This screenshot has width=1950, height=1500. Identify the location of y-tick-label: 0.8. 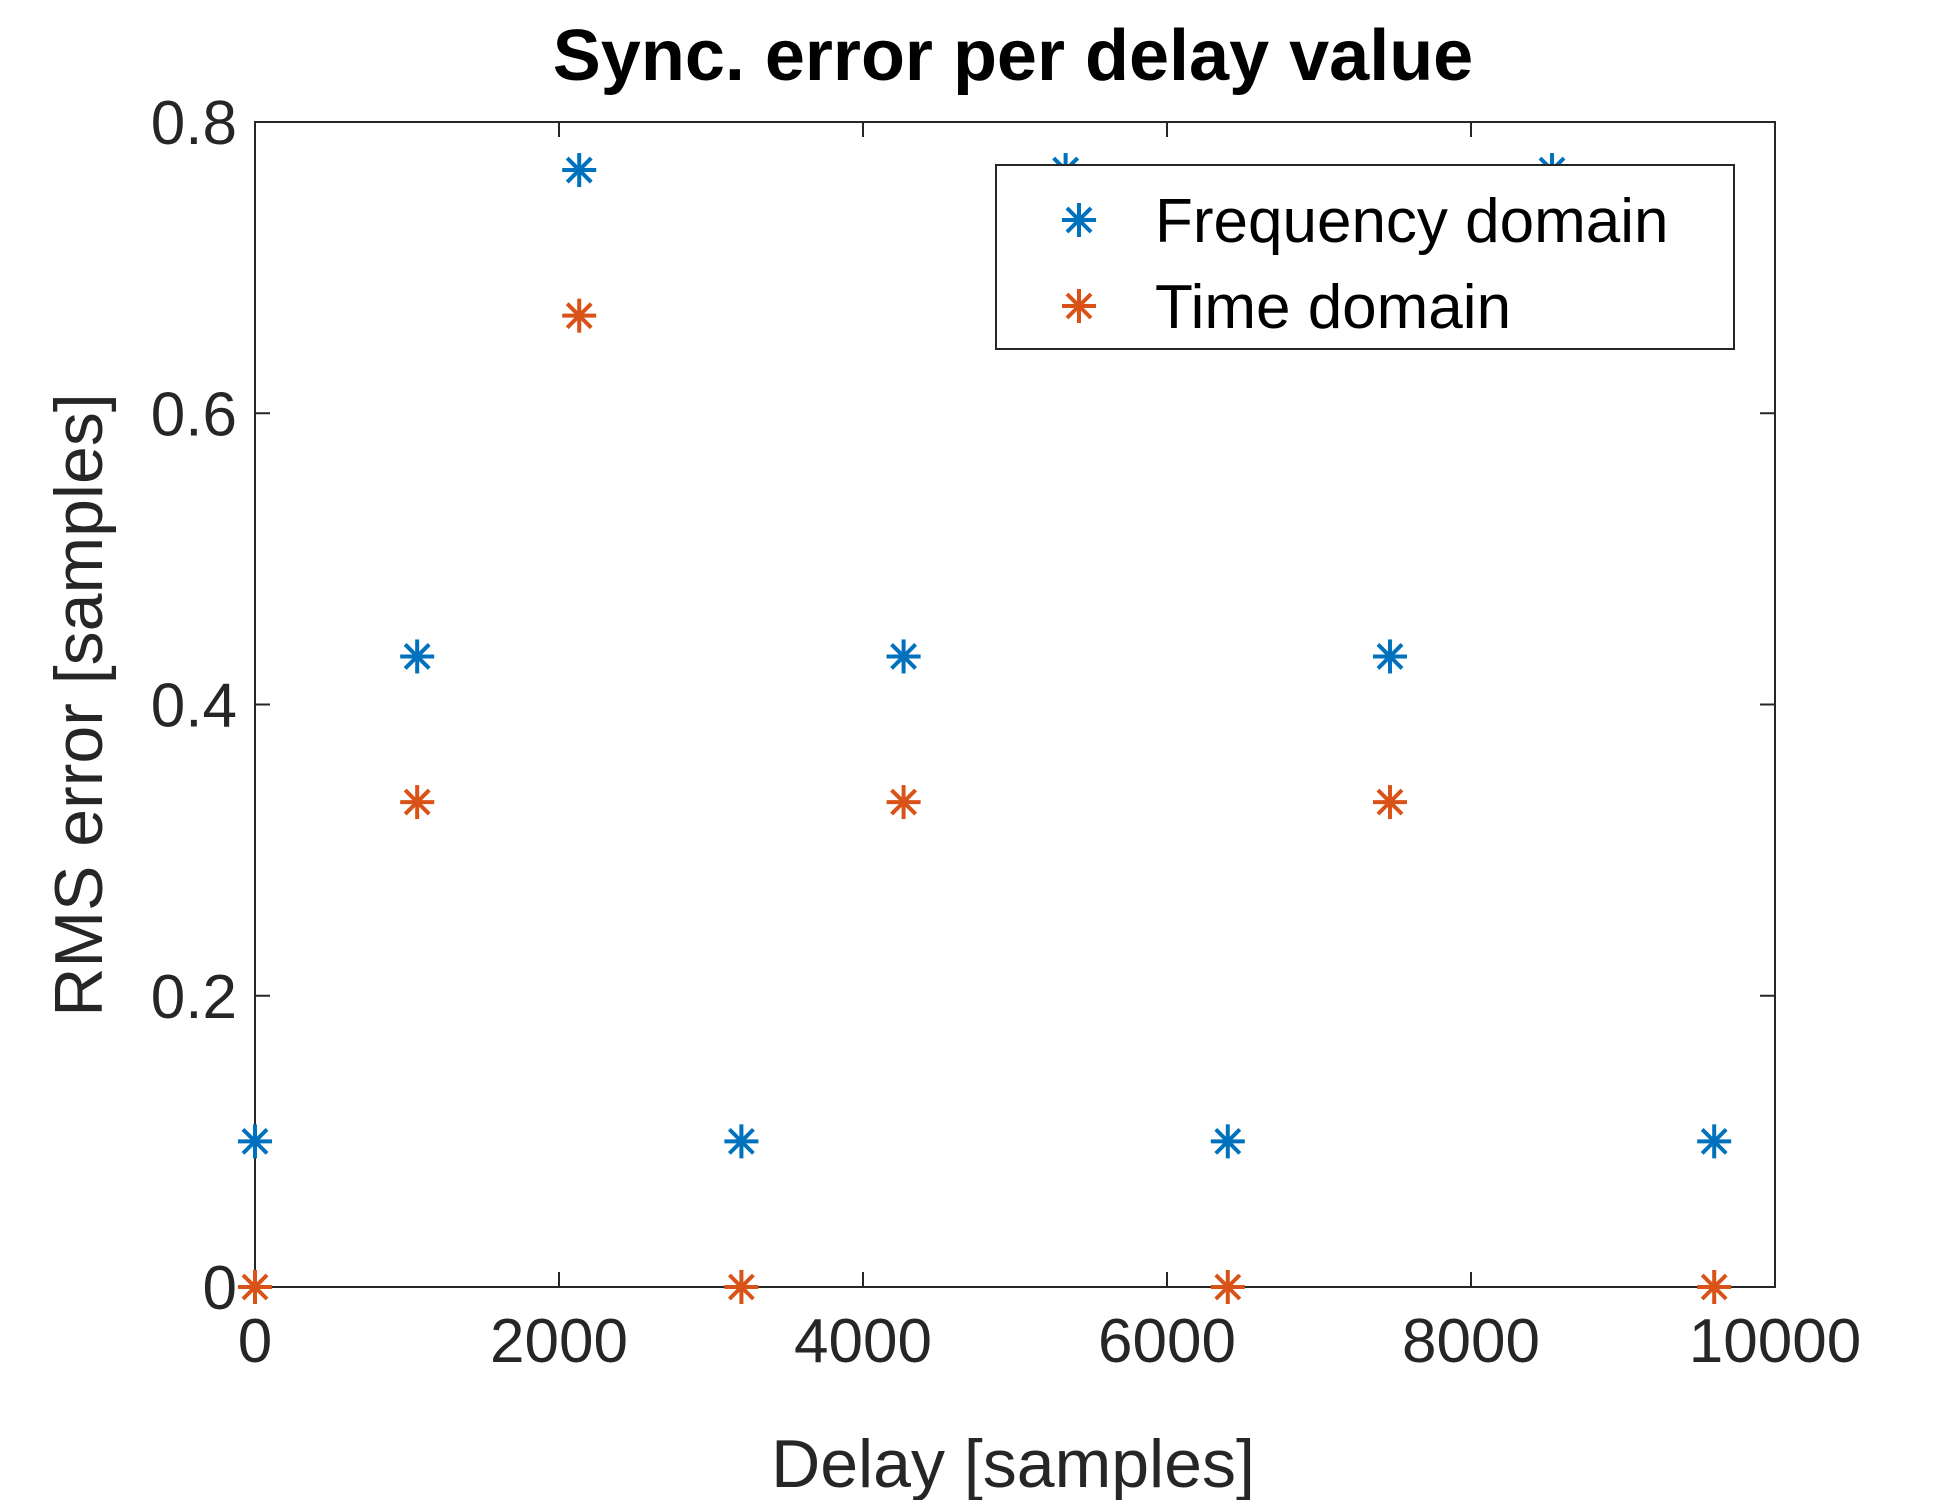
(194, 123).